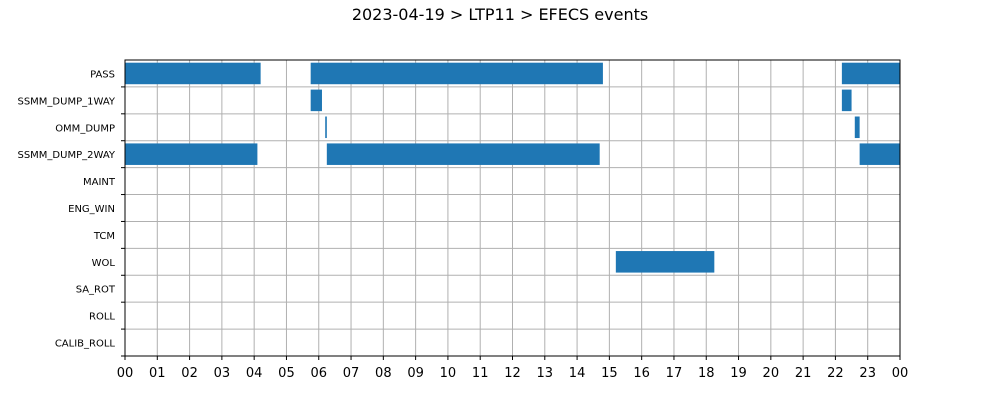  I want to click on x-tick-label: 16, so click(641, 373).